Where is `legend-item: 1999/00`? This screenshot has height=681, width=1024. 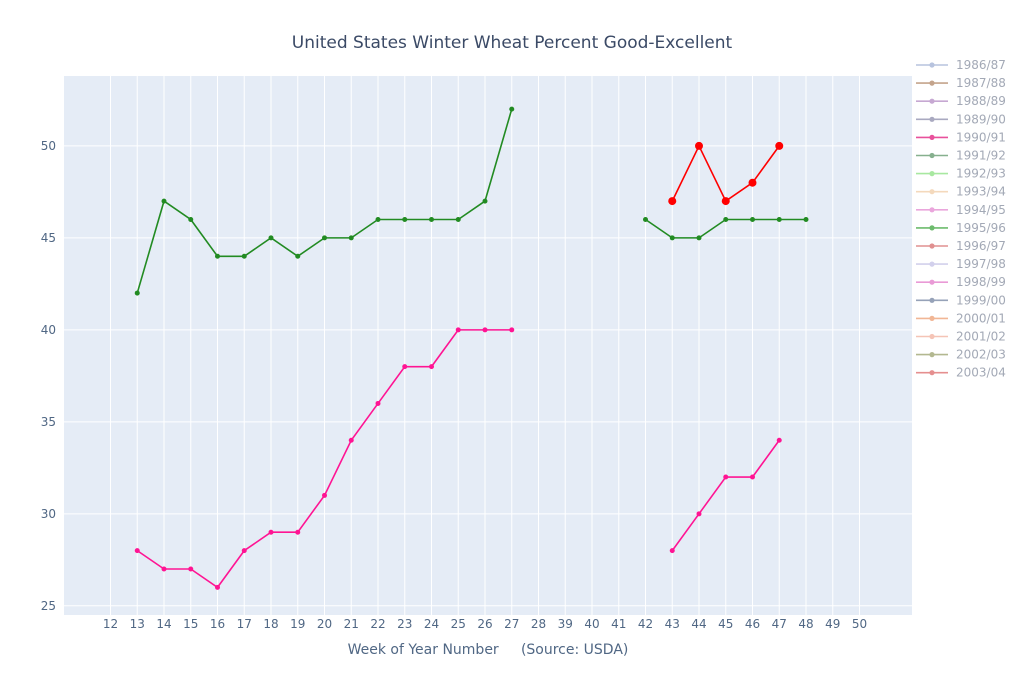
legend-item: 1999/00 is located at coordinates (961, 300).